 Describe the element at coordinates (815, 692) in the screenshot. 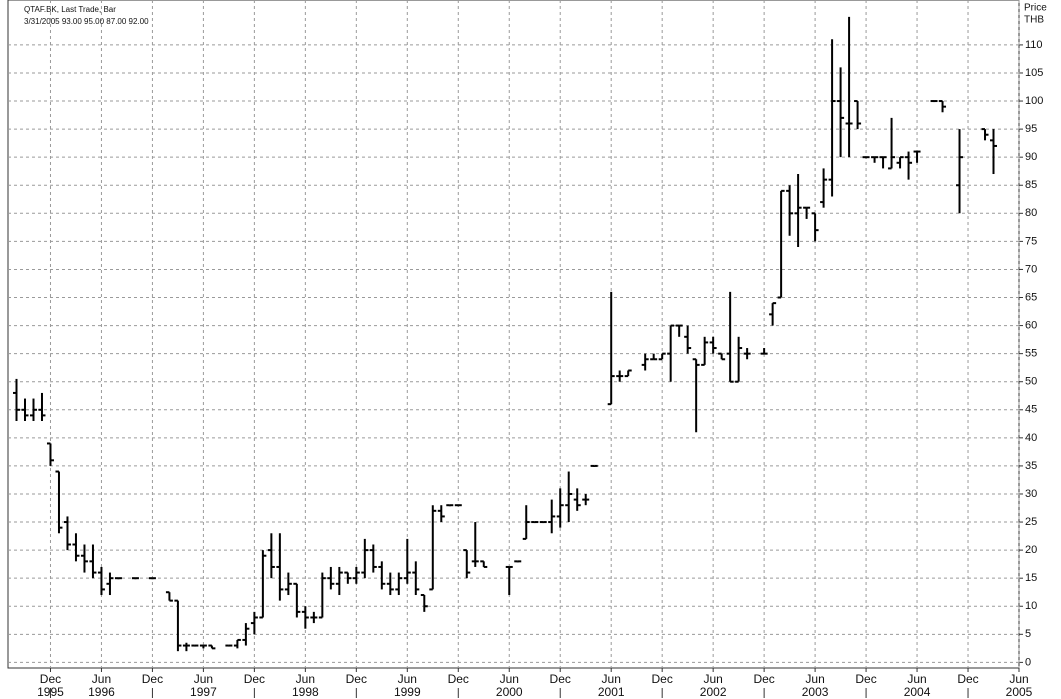

I see `x-year-label: 2003` at that location.